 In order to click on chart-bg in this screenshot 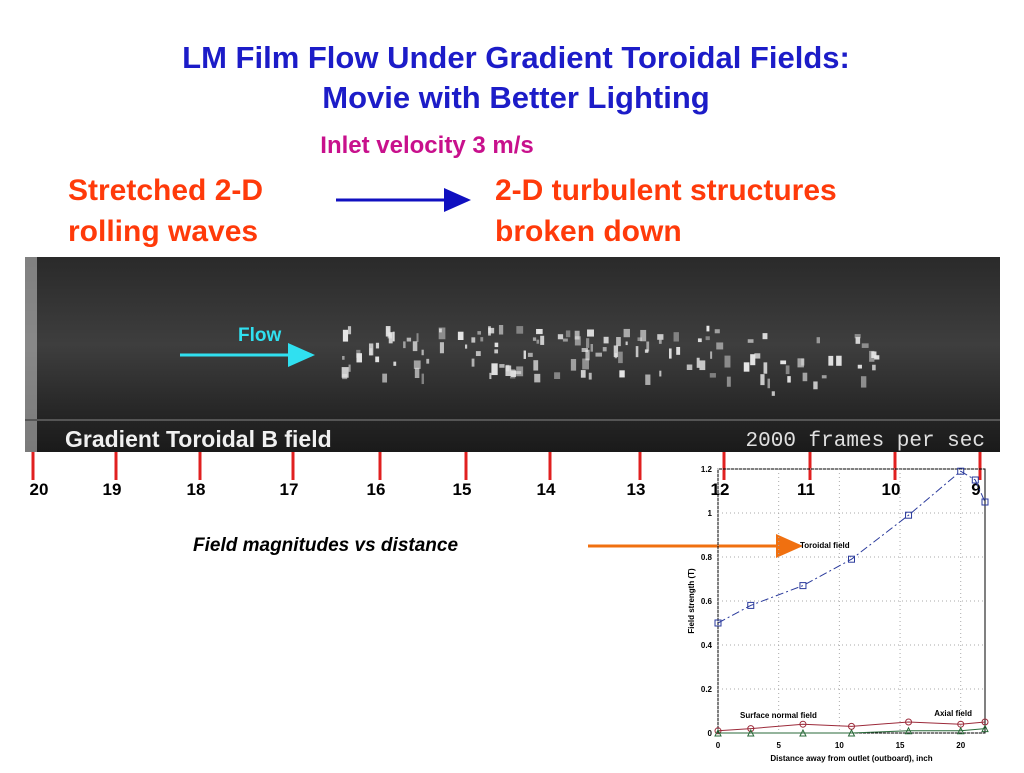, I will do `click(838, 615)`.